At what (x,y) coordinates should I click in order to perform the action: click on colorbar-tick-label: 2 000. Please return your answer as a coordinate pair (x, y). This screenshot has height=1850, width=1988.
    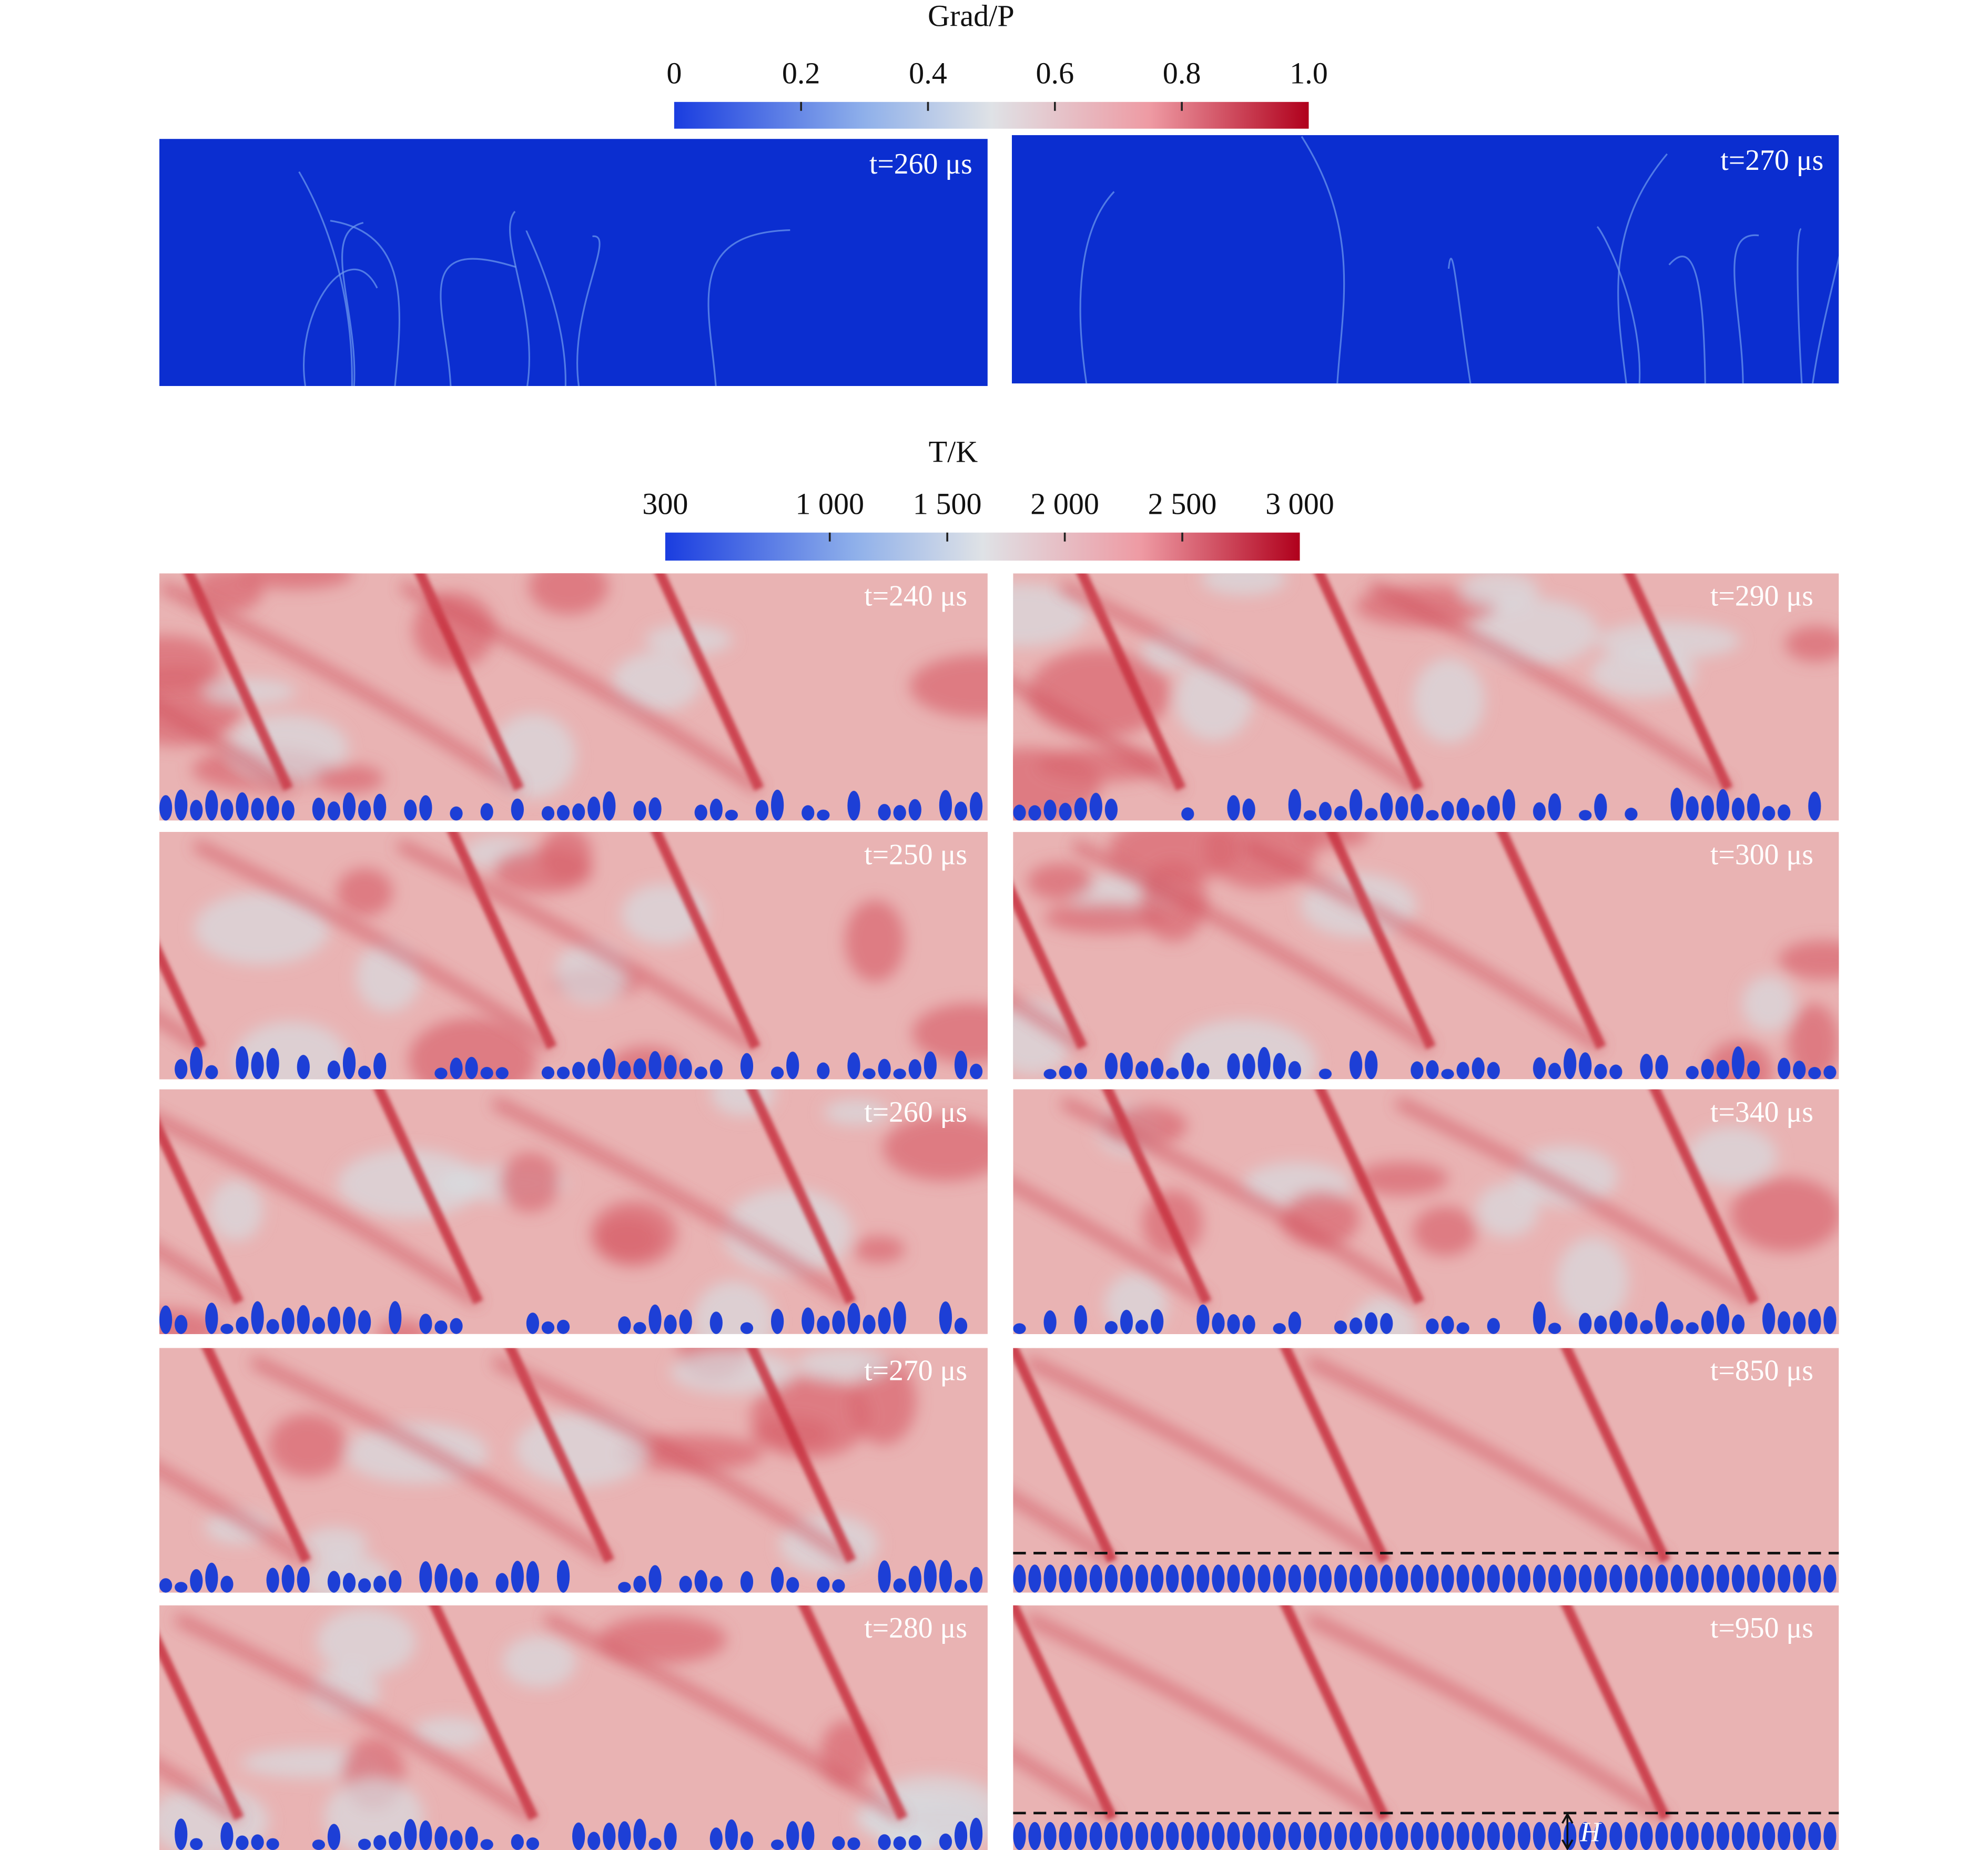
    Looking at the image, I should click on (1064, 504).